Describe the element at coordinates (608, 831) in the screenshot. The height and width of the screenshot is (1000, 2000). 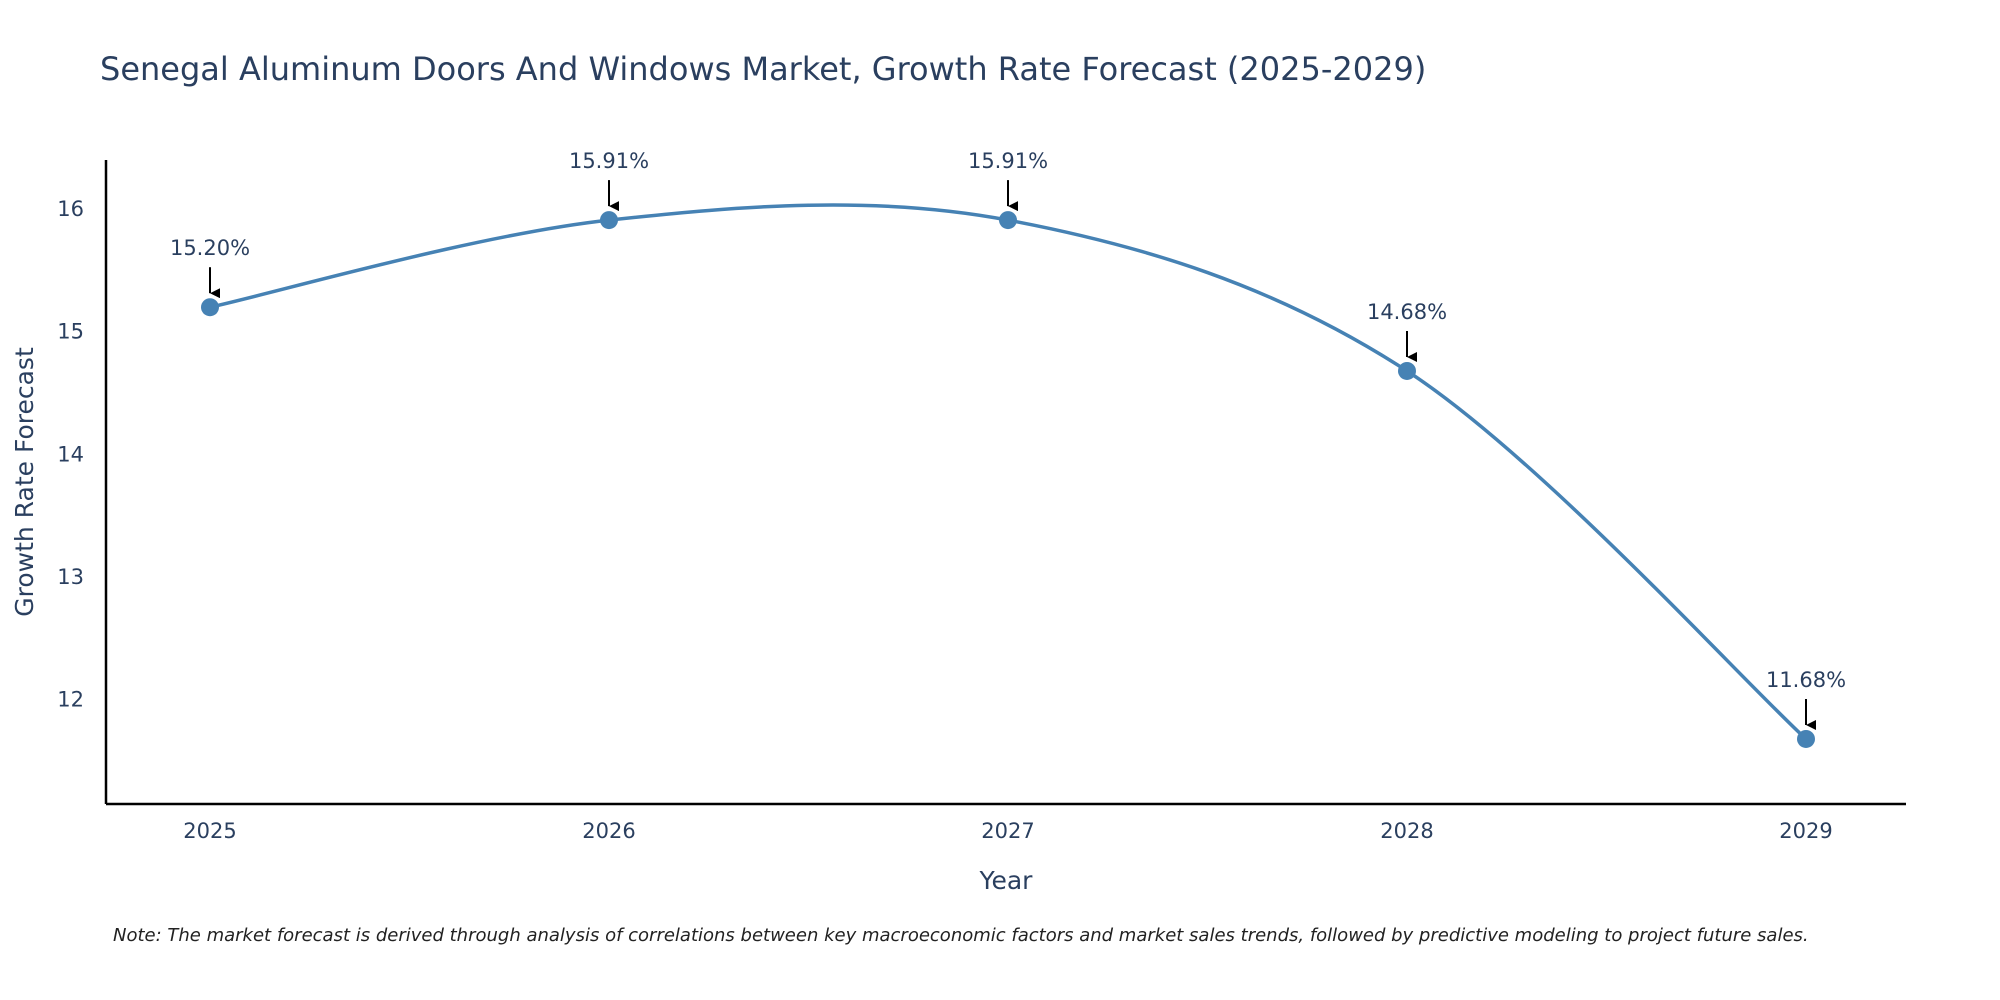
I see `x-tick-label: 2026` at that location.